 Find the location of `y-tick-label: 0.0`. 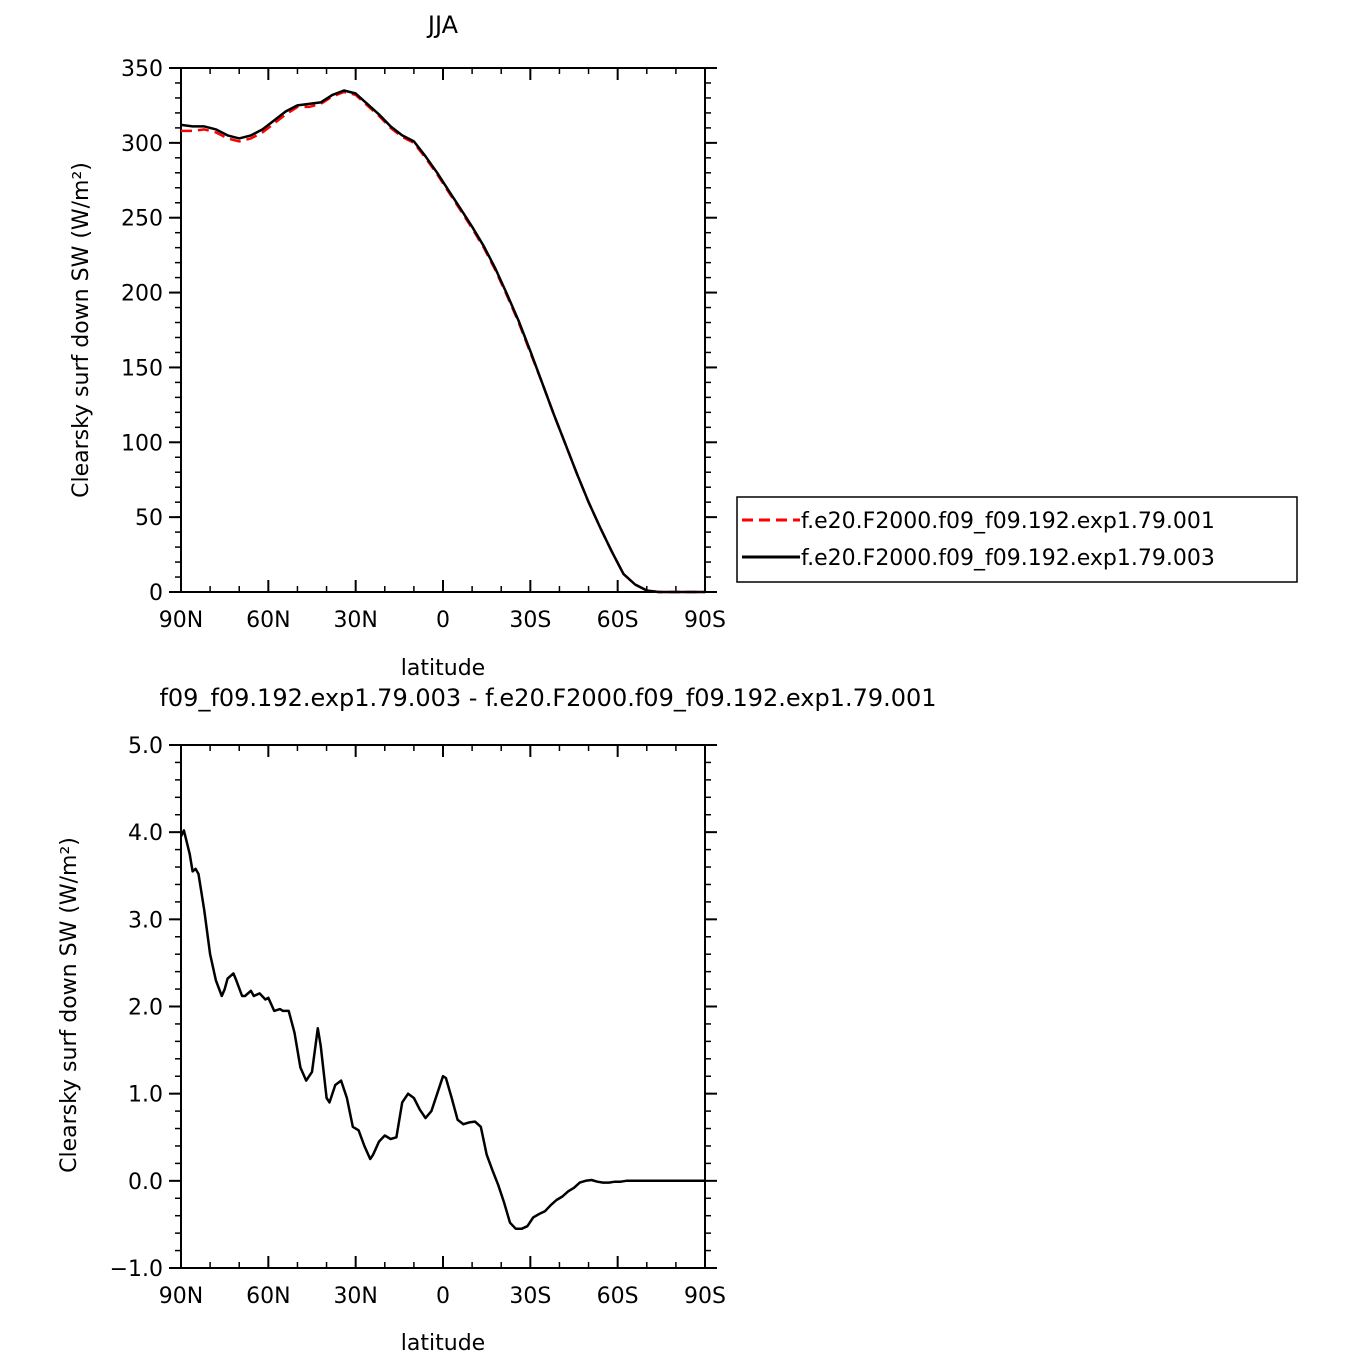

y-tick-label: 0.0 is located at coordinates (145, 1182).